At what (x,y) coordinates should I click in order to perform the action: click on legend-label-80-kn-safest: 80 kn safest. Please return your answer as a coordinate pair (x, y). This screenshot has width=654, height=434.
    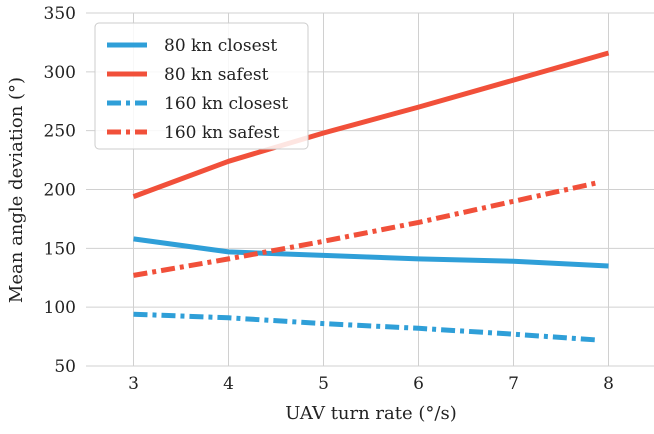
    Looking at the image, I should click on (216, 75).